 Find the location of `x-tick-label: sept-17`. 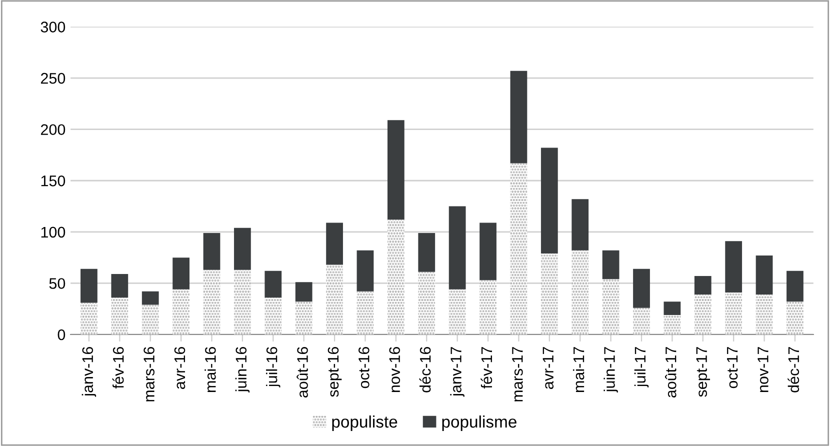

x-tick-label: sept-17 is located at coordinates (703, 372).